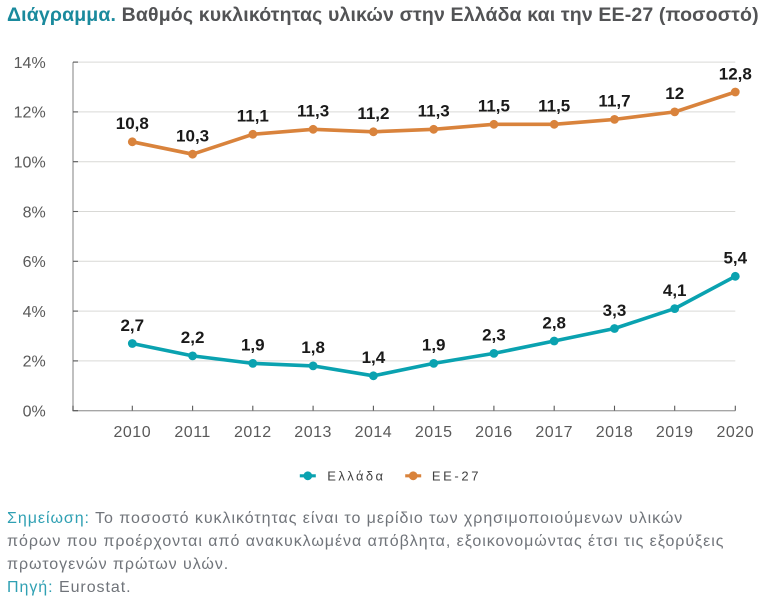 Image resolution: width=768 pixels, height=611 pixels. I want to click on svg-text: 2,3, so click(494, 335).